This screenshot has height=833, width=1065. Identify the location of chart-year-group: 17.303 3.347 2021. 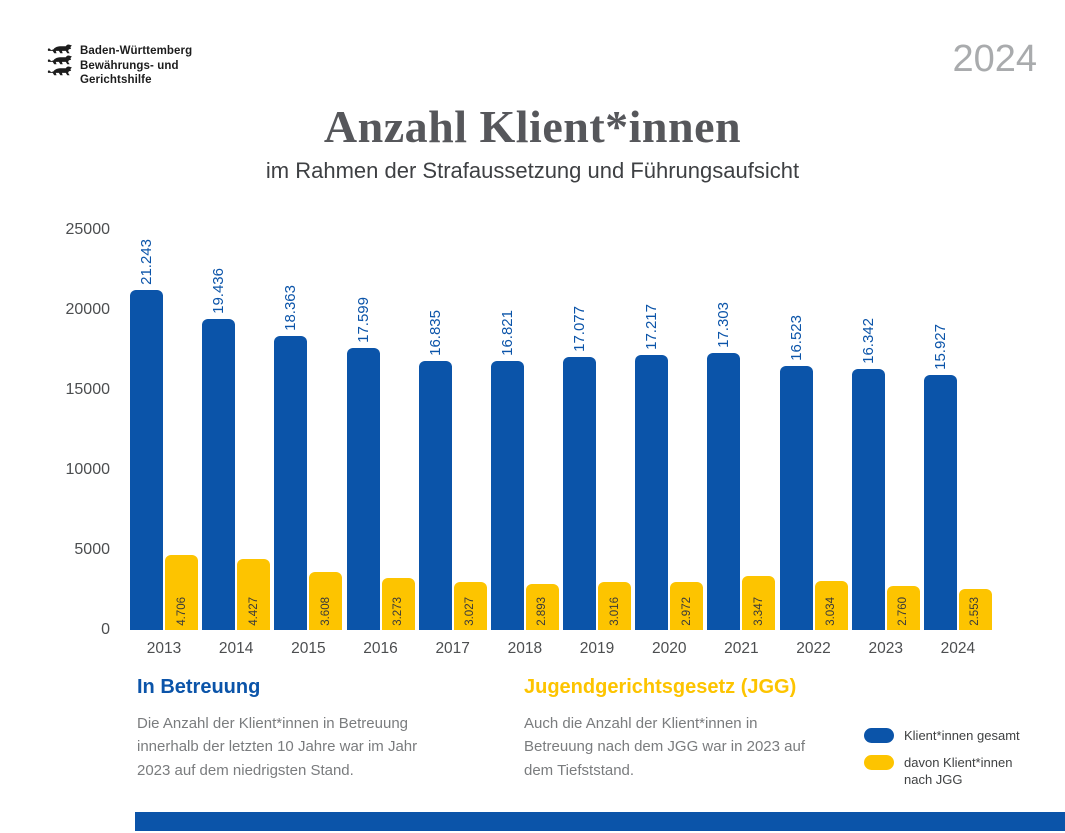
(741, 443).